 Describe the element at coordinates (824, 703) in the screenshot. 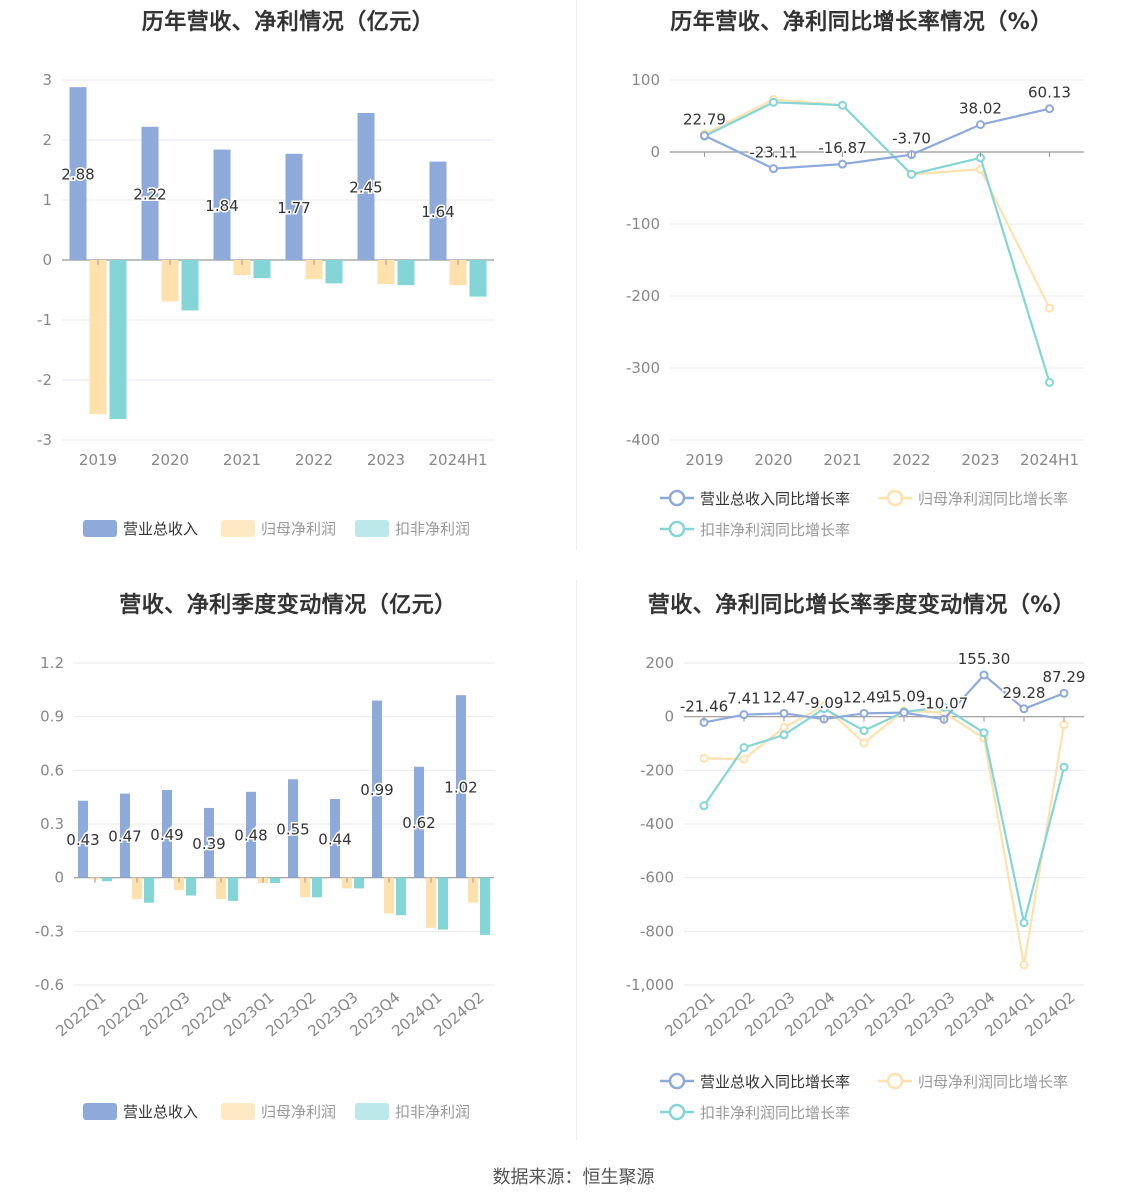

I see `data-label: -9.09` at that location.